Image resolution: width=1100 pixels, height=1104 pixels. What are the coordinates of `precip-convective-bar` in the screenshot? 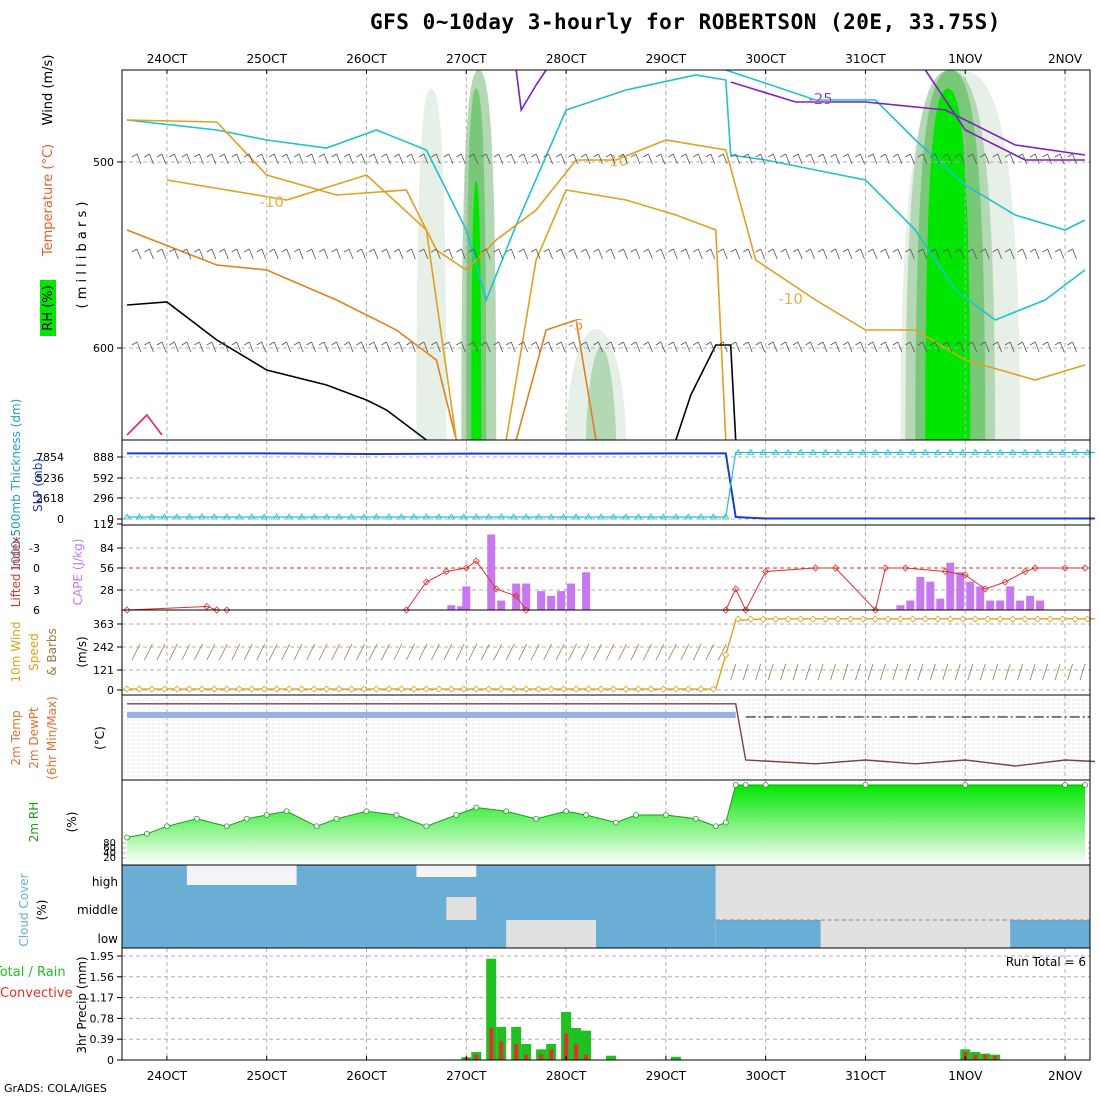 It's located at (551, 1054).